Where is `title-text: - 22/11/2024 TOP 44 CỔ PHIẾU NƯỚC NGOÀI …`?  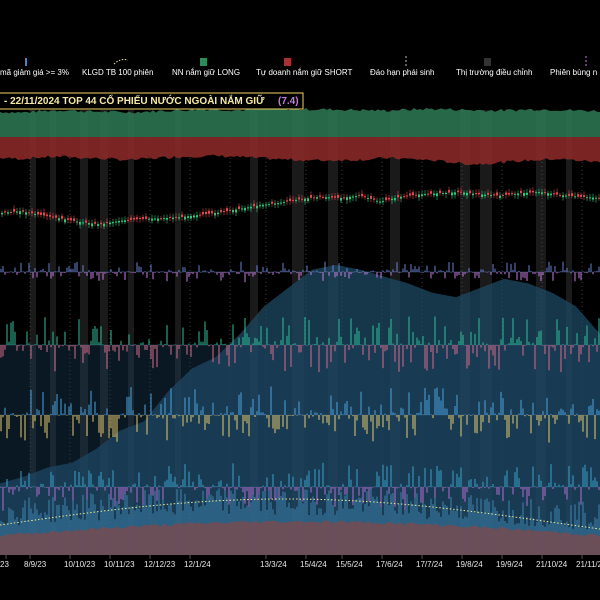
title-text: - 22/11/2024 TOP 44 CỔ PHIẾU NƯỚC NGOÀI … is located at coordinates (134, 100).